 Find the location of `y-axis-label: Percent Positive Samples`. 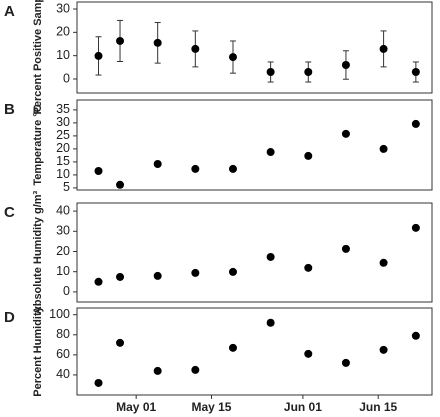

y-axis-label: Percent Positive Samples is located at coordinates (38, 57).